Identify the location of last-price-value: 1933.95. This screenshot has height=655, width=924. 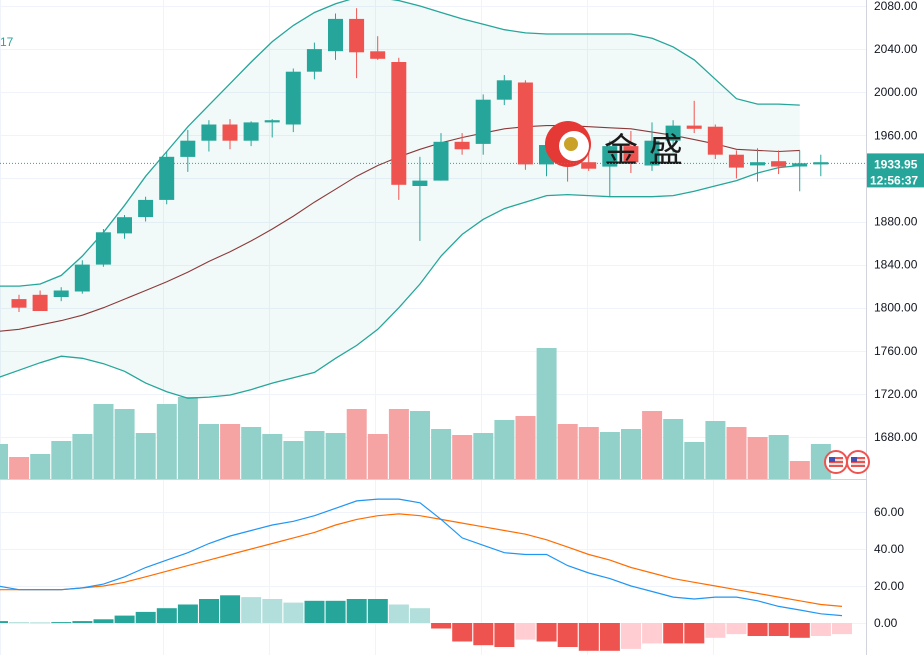
(896, 164).